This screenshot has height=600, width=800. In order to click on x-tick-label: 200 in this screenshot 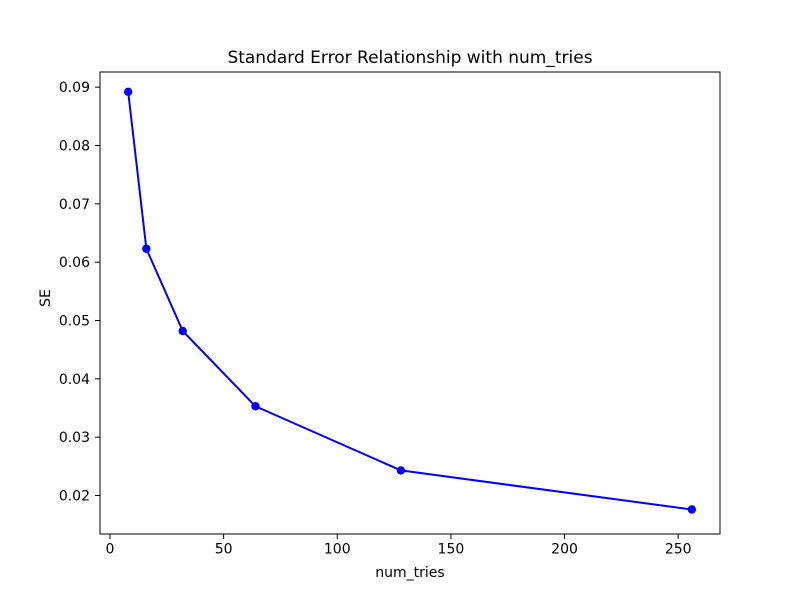, I will do `click(564, 550)`.